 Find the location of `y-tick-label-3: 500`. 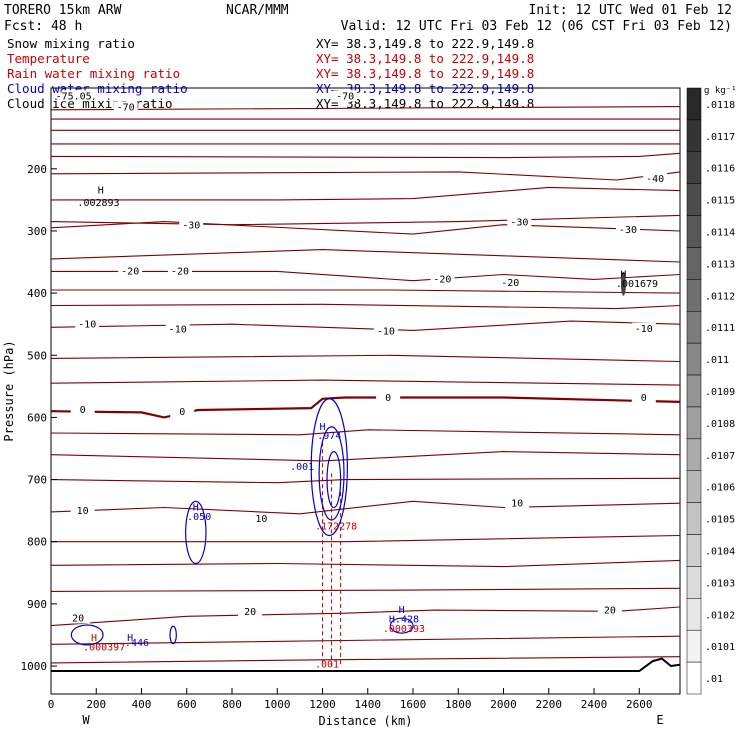

y-tick-label-3: 500 is located at coordinates (37, 355).